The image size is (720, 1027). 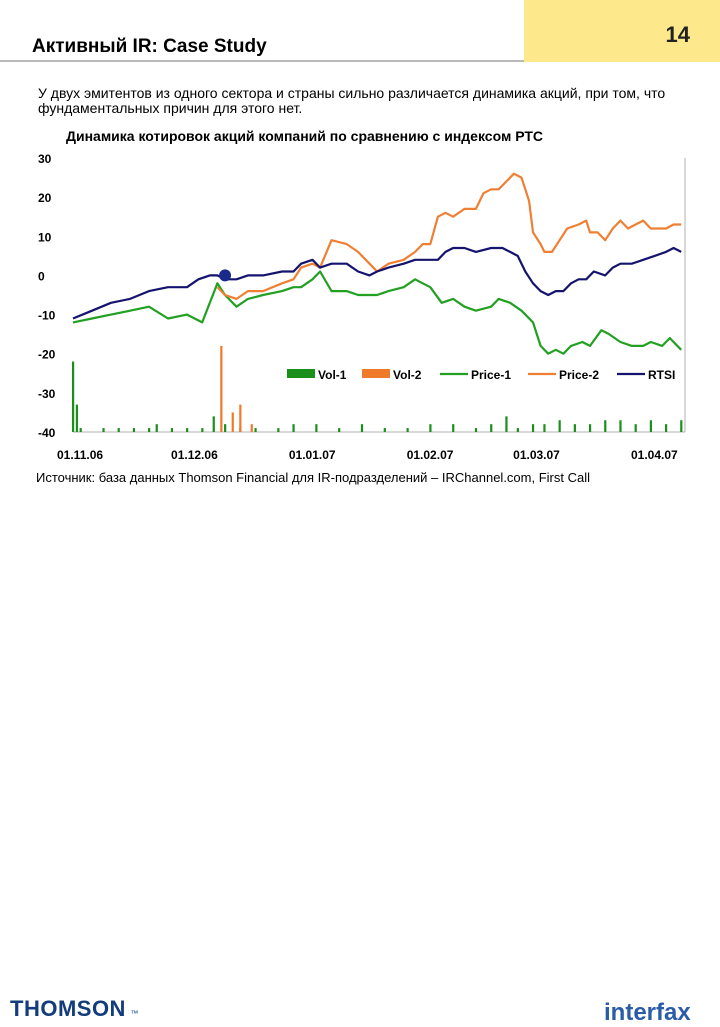 What do you see at coordinates (377, 283) in the screenshot?
I see `rtsi-line` at bounding box center [377, 283].